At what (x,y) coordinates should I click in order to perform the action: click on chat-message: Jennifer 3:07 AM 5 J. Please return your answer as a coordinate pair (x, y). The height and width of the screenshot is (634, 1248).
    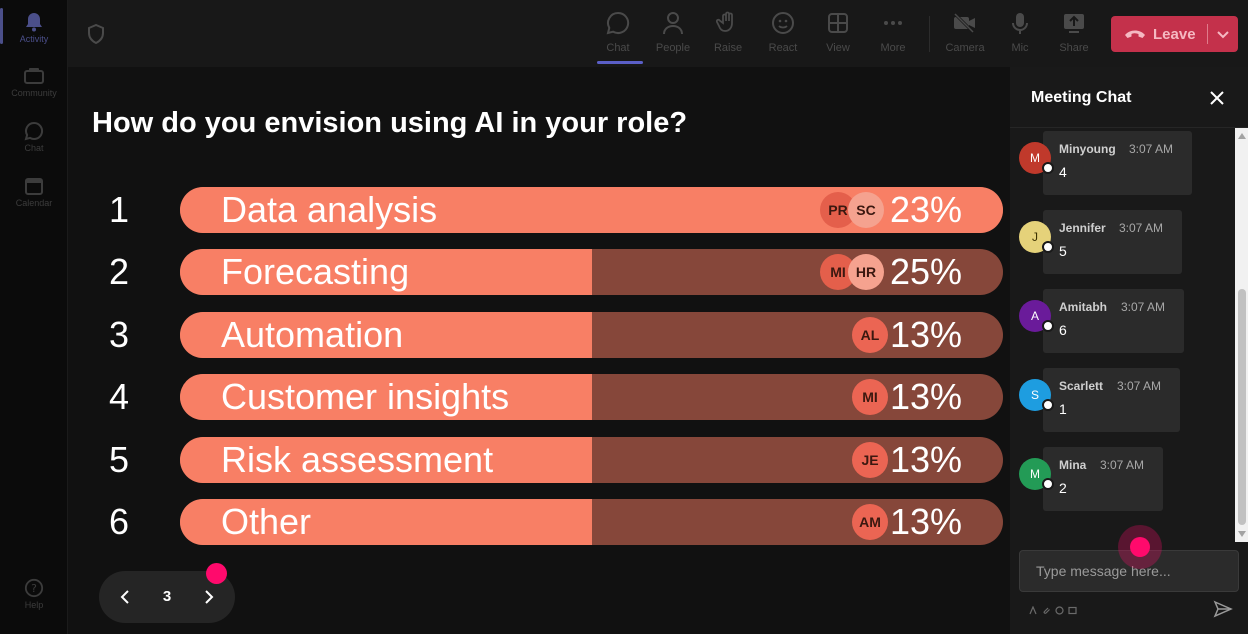
    Looking at the image, I should click on (1122, 240).